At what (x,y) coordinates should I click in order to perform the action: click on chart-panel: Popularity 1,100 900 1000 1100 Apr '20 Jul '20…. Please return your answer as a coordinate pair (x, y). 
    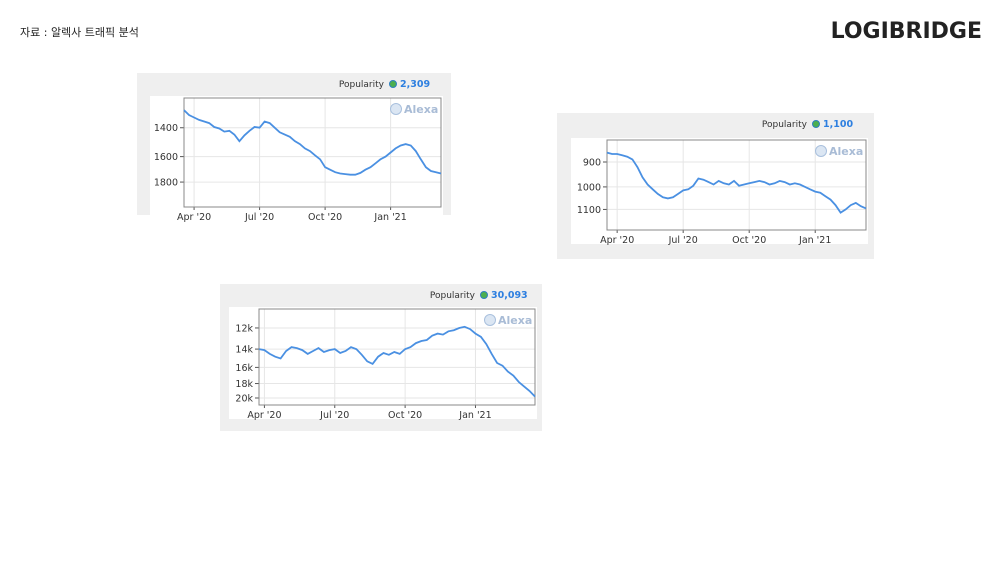
    Looking at the image, I should click on (715, 186).